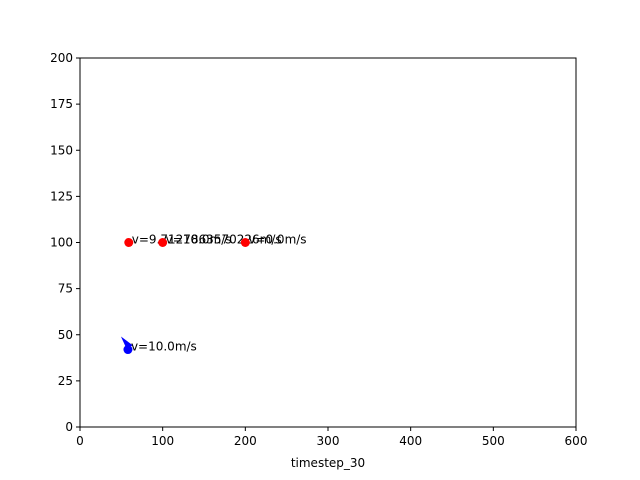 The image size is (640, 480). Describe the element at coordinates (61, 58) in the screenshot. I see `y-tick-label: 200` at that location.